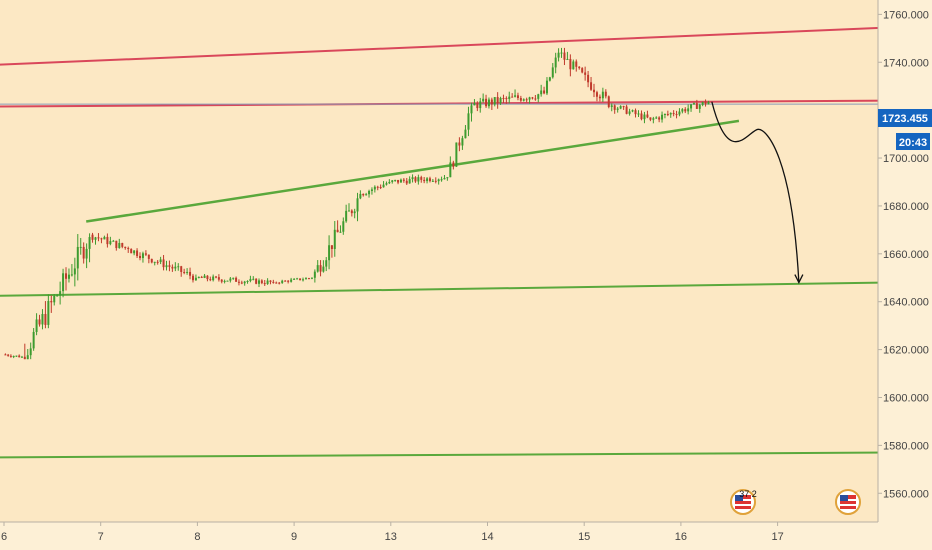  What do you see at coordinates (444, 455) in the screenshot?
I see `bottom-support-line` at bounding box center [444, 455].